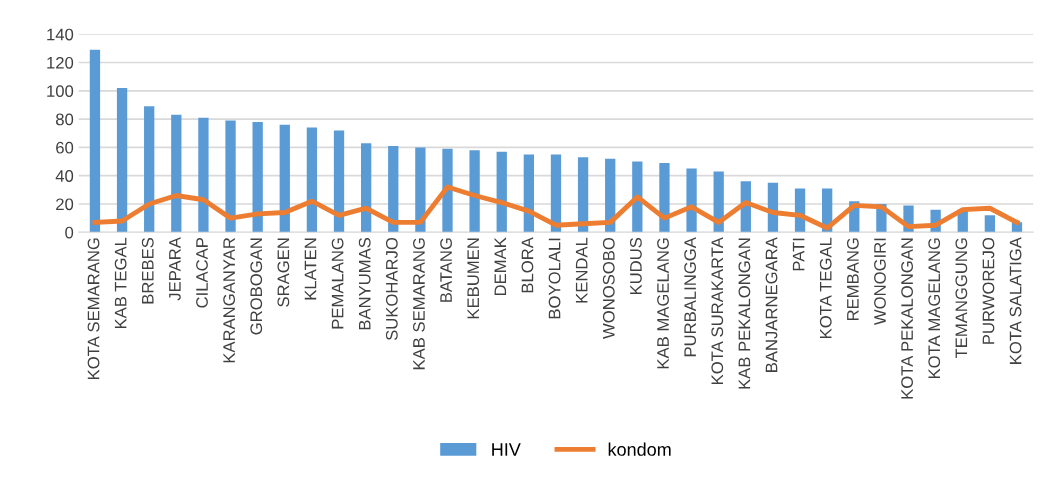 The image size is (1049, 489). What do you see at coordinates (65, 119) in the screenshot?
I see `y-tick-label: 80` at bounding box center [65, 119].